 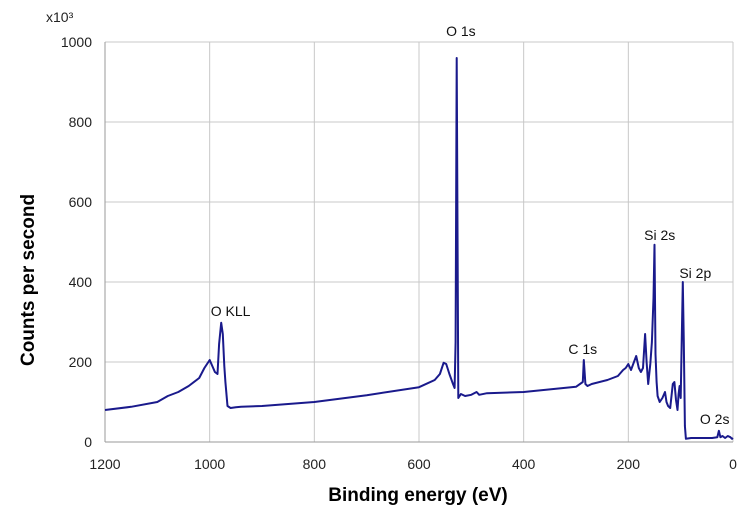 What do you see at coordinates (315, 464) in the screenshot?
I see `x-tick-label: 800` at bounding box center [315, 464].